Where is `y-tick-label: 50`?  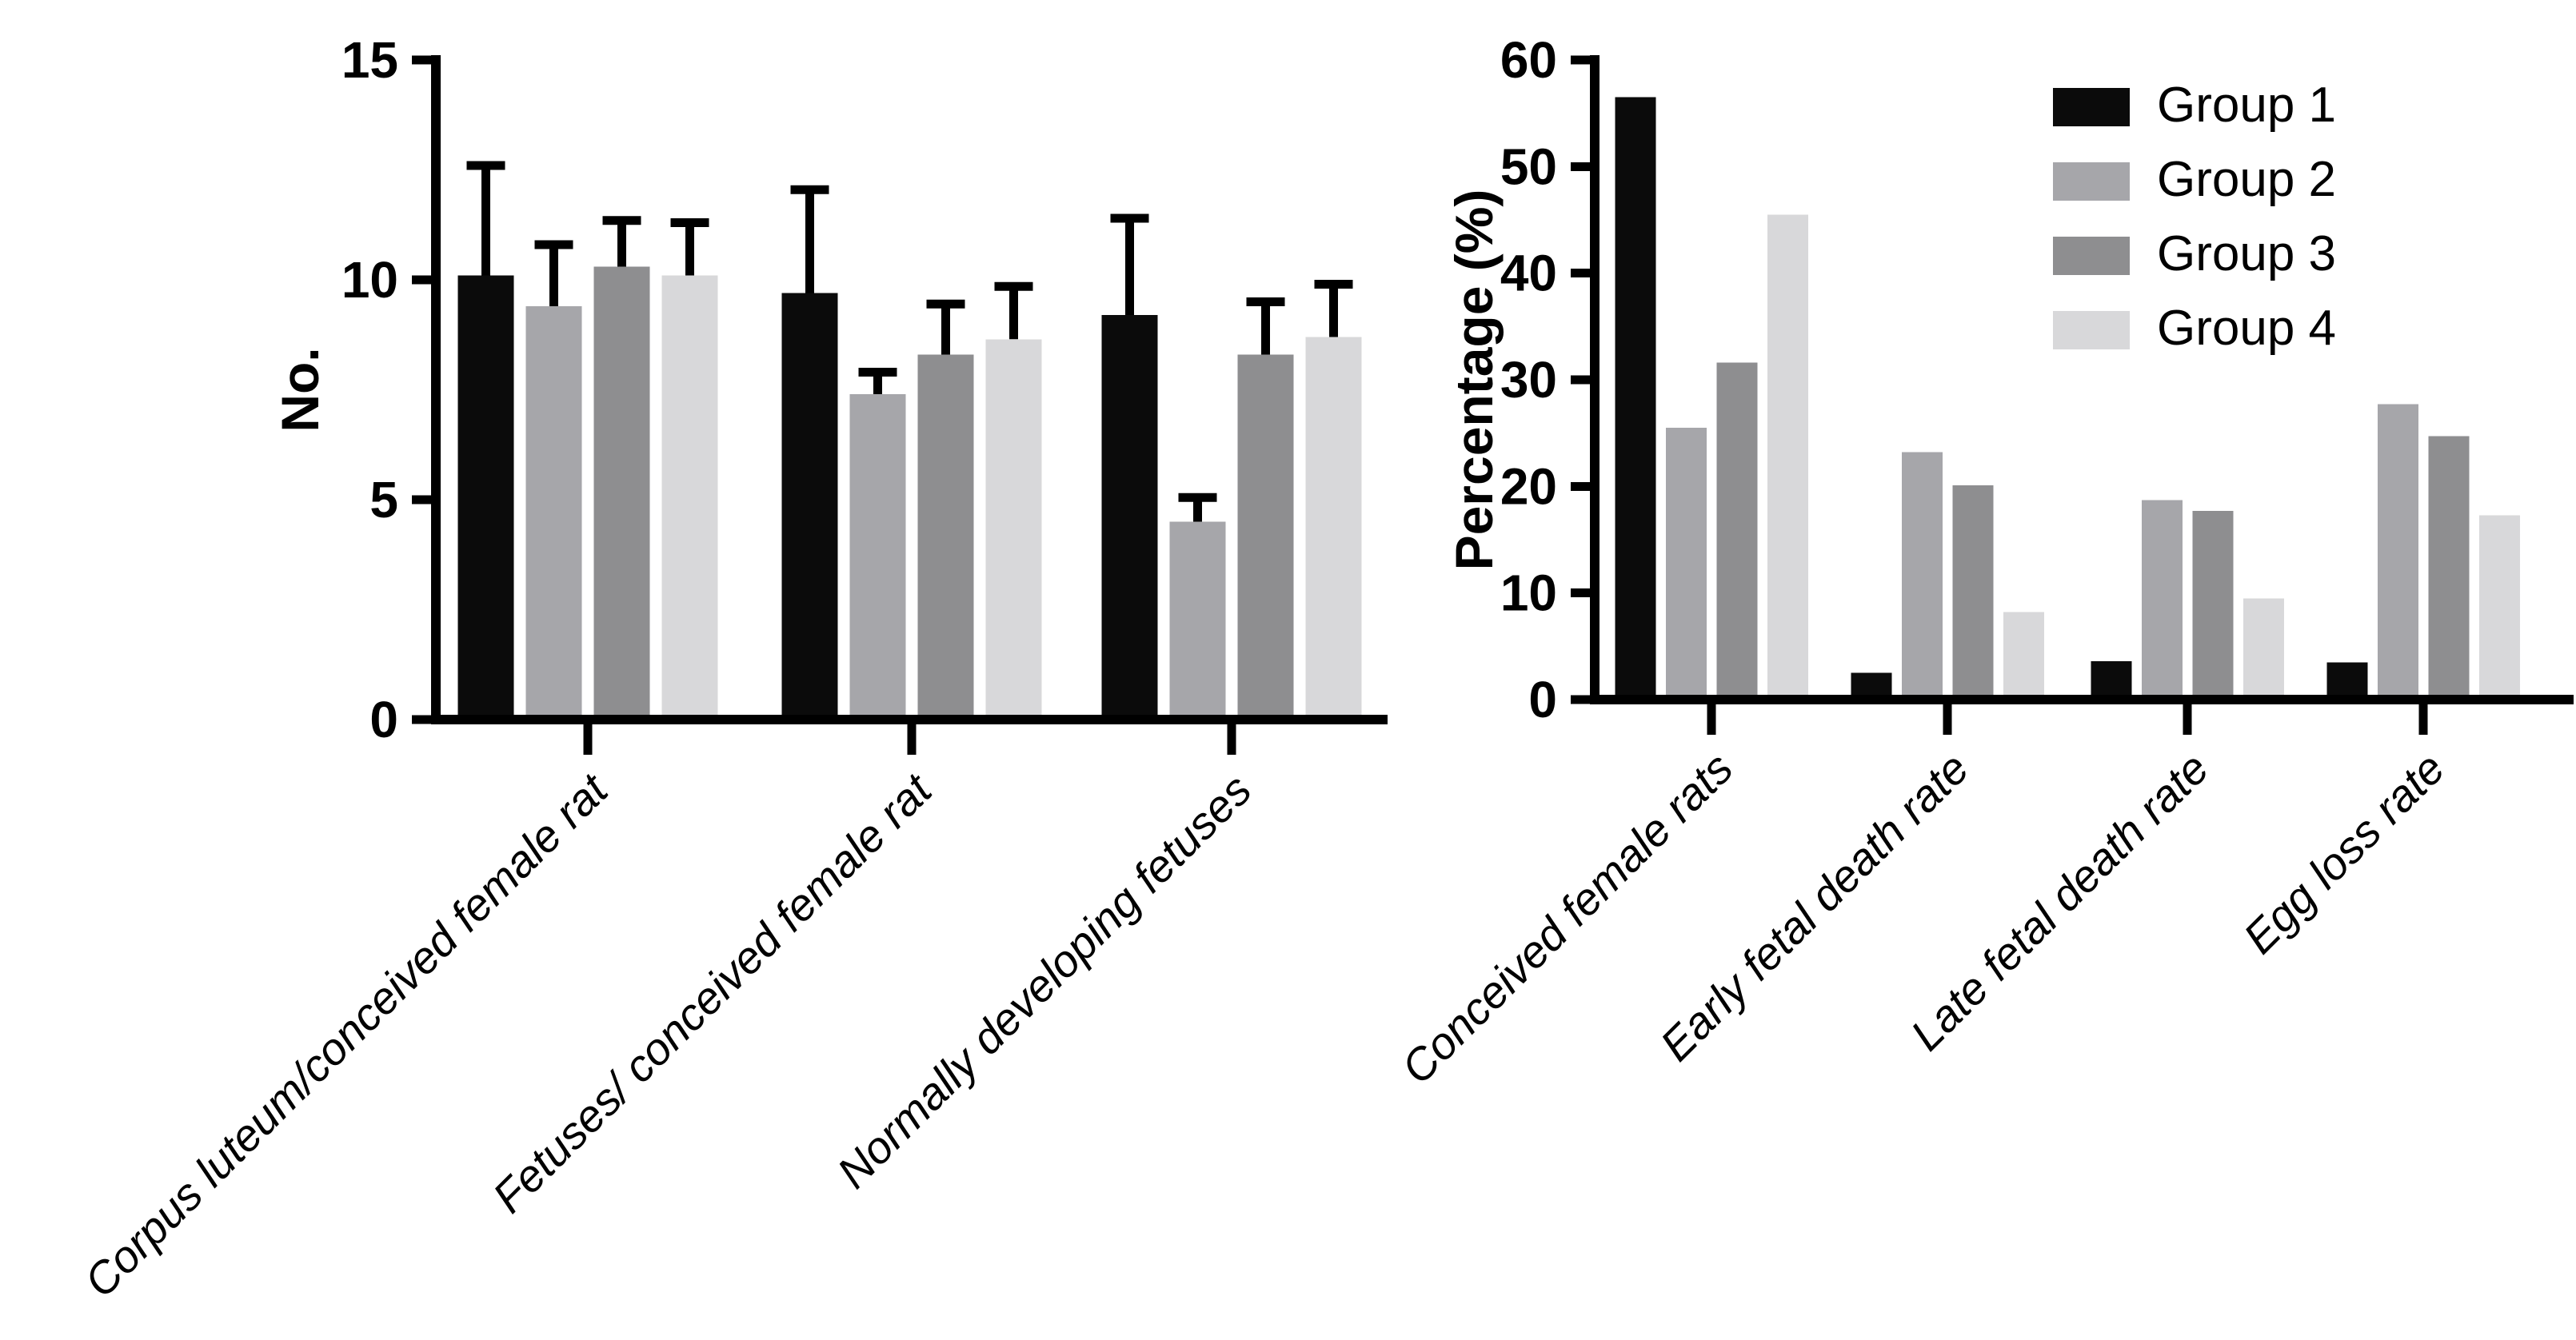
y-tick-label: 50 is located at coordinates (1529, 166).